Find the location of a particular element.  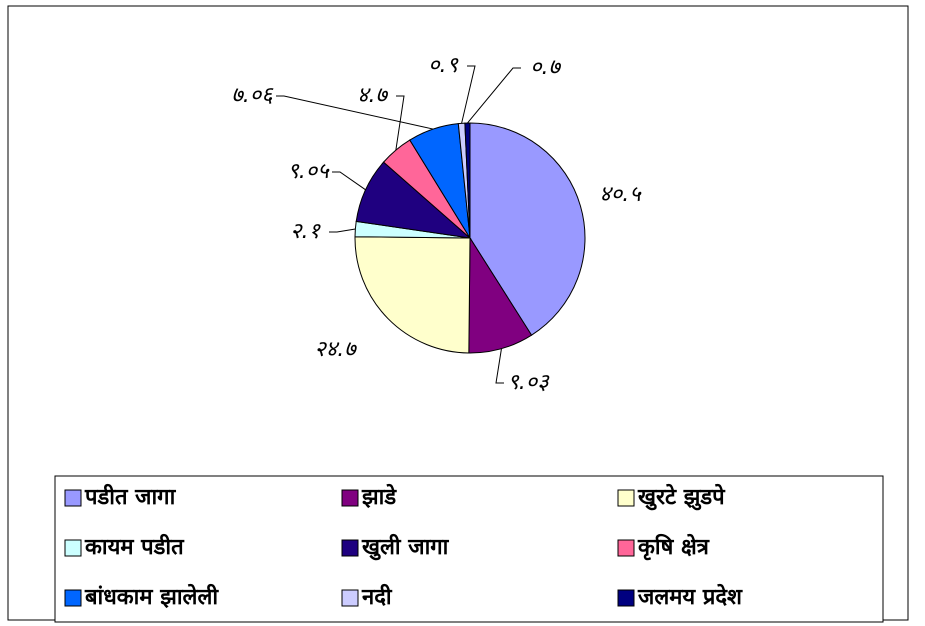

legend-label: खुरटे झुडपे is located at coordinates (681, 497).